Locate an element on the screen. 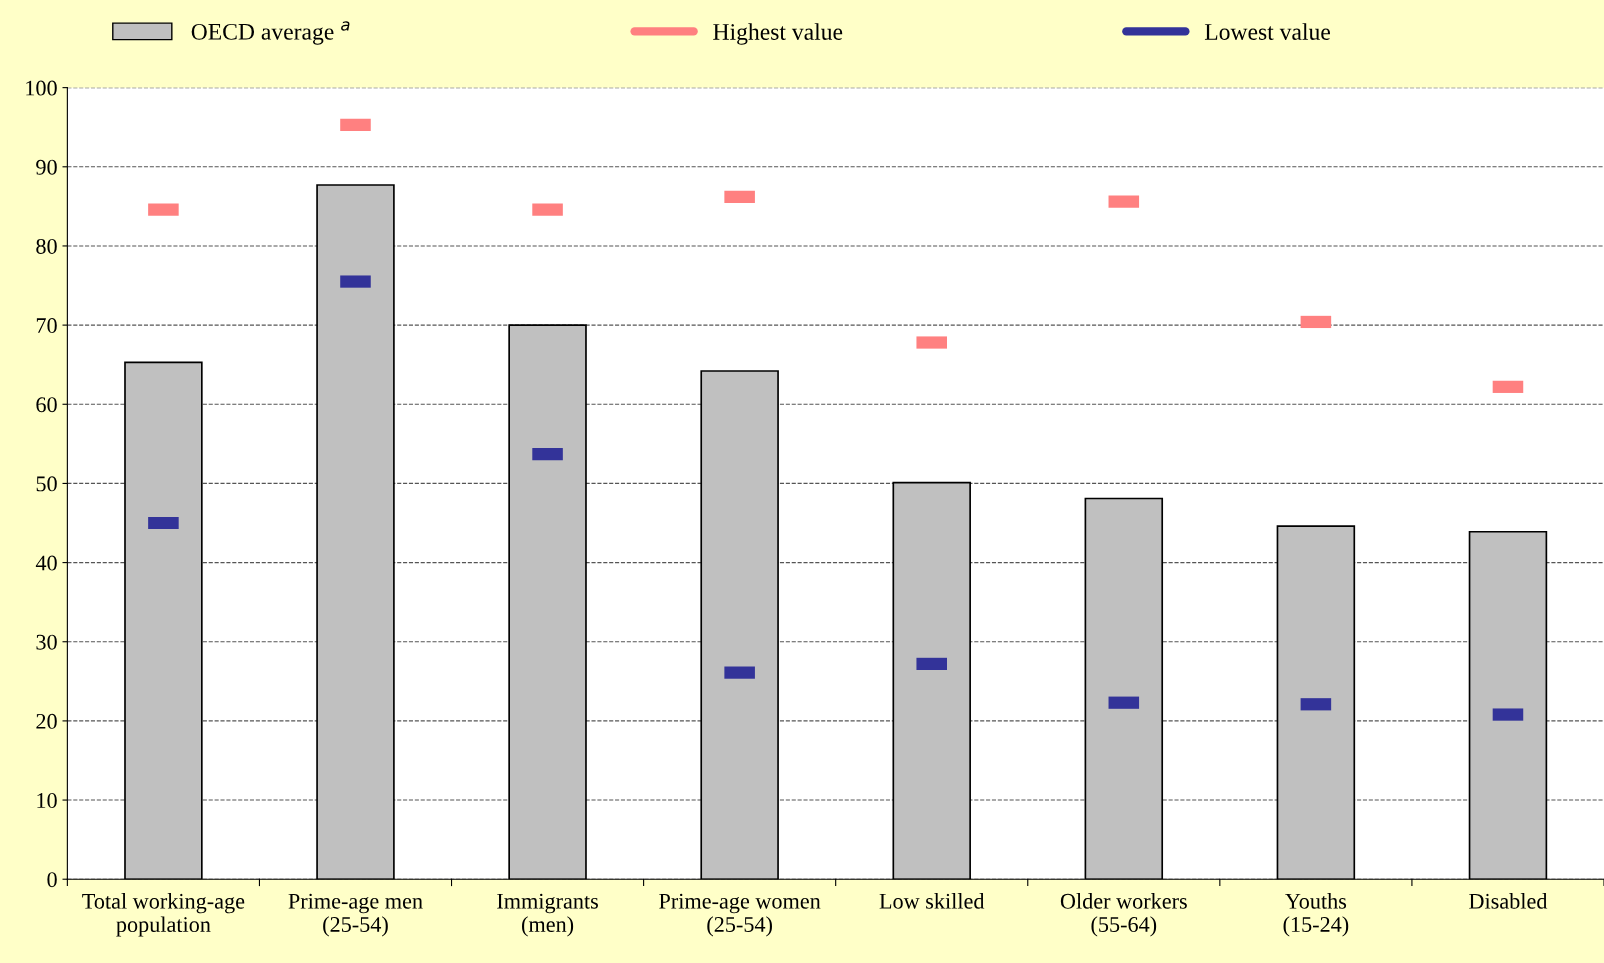  legend-label: Highest value is located at coordinates (778, 34).